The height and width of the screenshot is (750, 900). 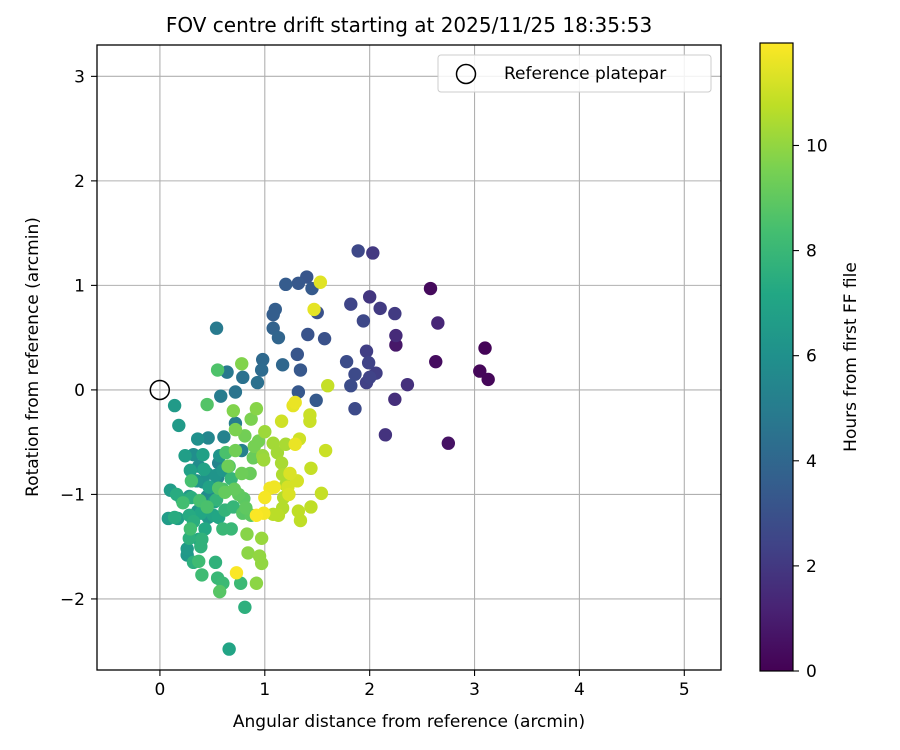 I want to click on x-axis-ticks: 0 1 2 3 4 5, so click(x=422, y=685).